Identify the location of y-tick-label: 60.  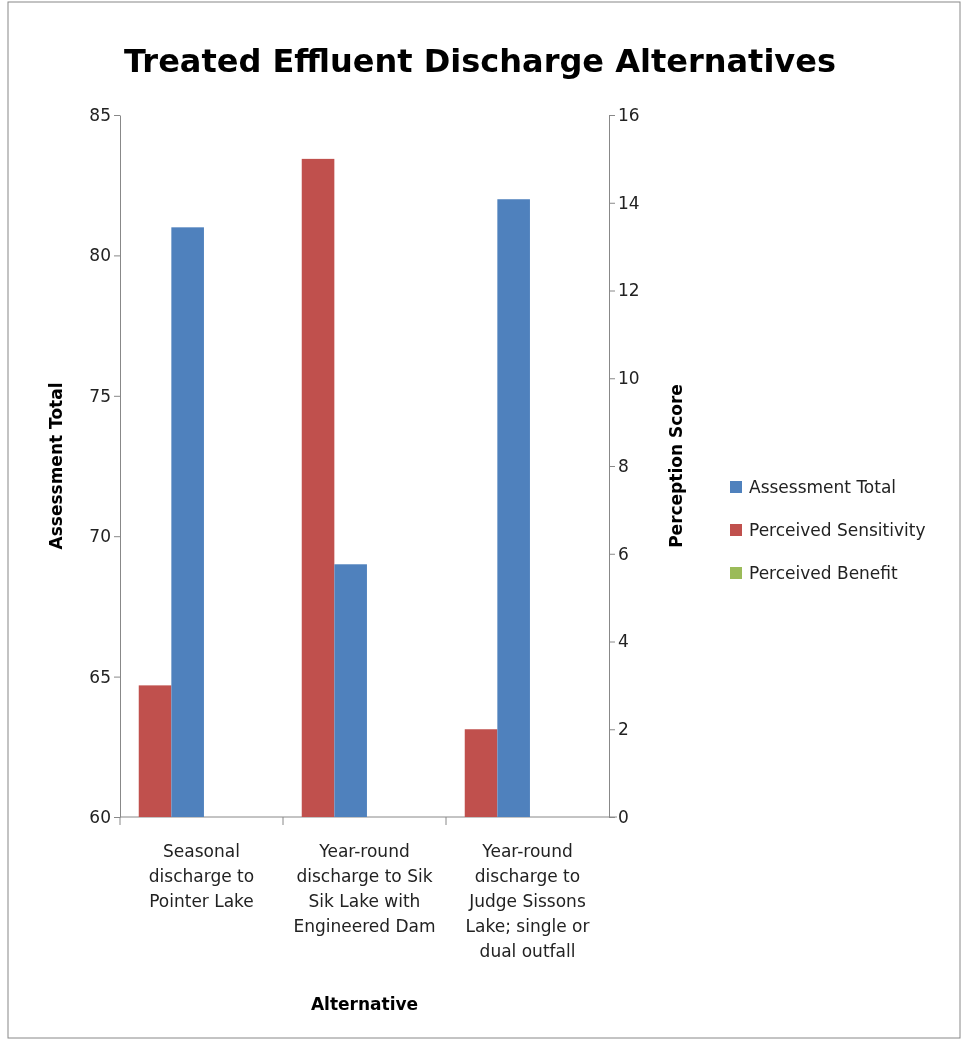
(100, 816).